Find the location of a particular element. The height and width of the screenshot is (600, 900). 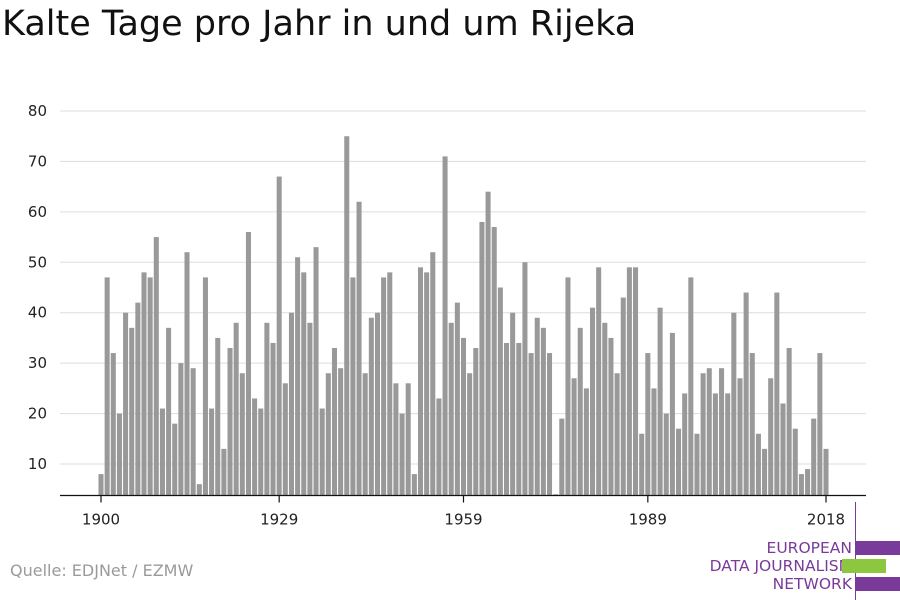

bar-1956 is located at coordinates (445, 326).